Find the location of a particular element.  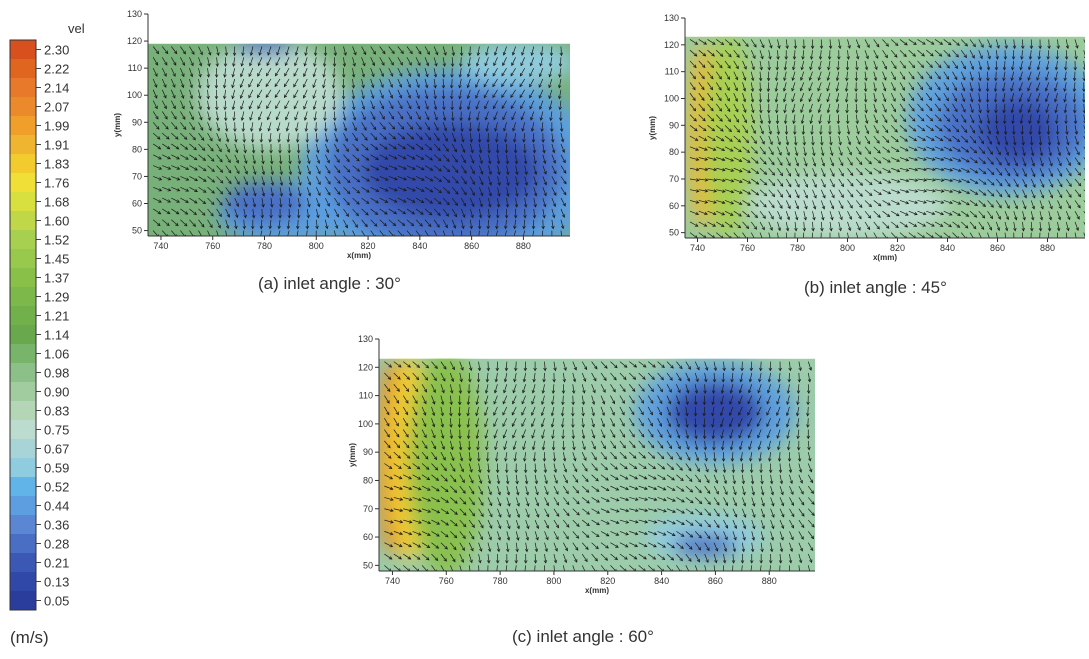

colorbar-frame is located at coordinates (23, 325).